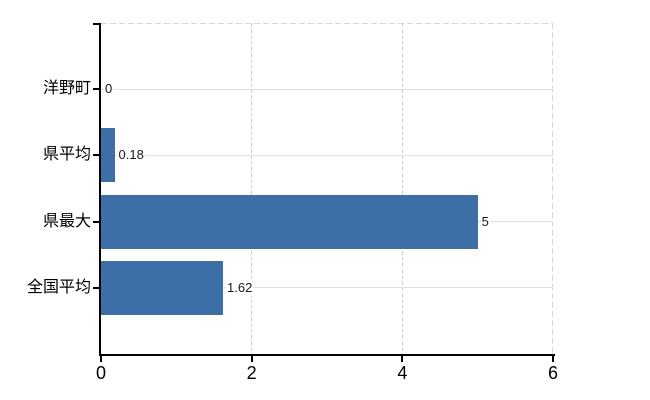  What do you see at coordinates (552, 373) in the screenshot?
I see `x-axis-tick-label: 6` at bounding box center [552, 373].